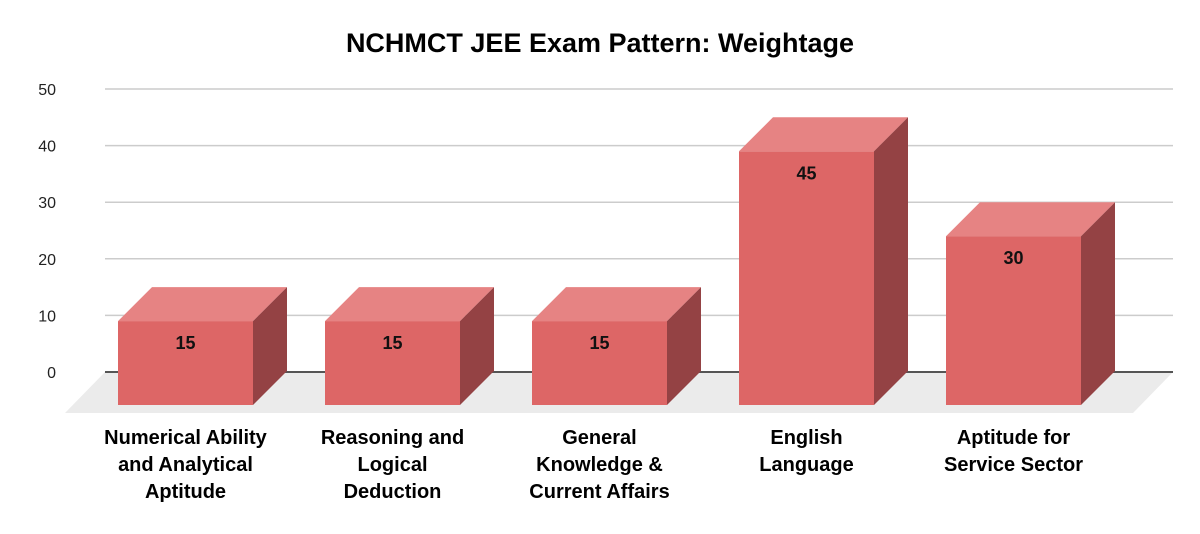 Image resolution: width=1200 pixels, height=534 pixels. What do you see at coordinates (600, 43) in the screenshot?
I see `chart-title: NCHMCT JEE Exam Pattern: Weightage` at bounding box center [600, 43].